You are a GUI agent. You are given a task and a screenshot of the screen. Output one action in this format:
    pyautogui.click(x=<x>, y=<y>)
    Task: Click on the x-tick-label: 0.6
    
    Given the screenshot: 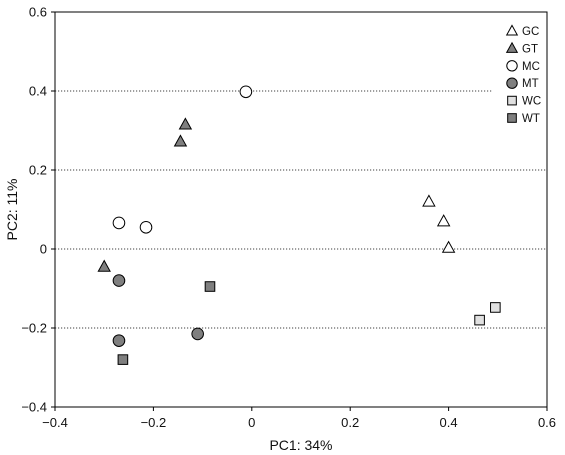 What is the action you would take?
    pyautogui.click(x=547, y=422)
    